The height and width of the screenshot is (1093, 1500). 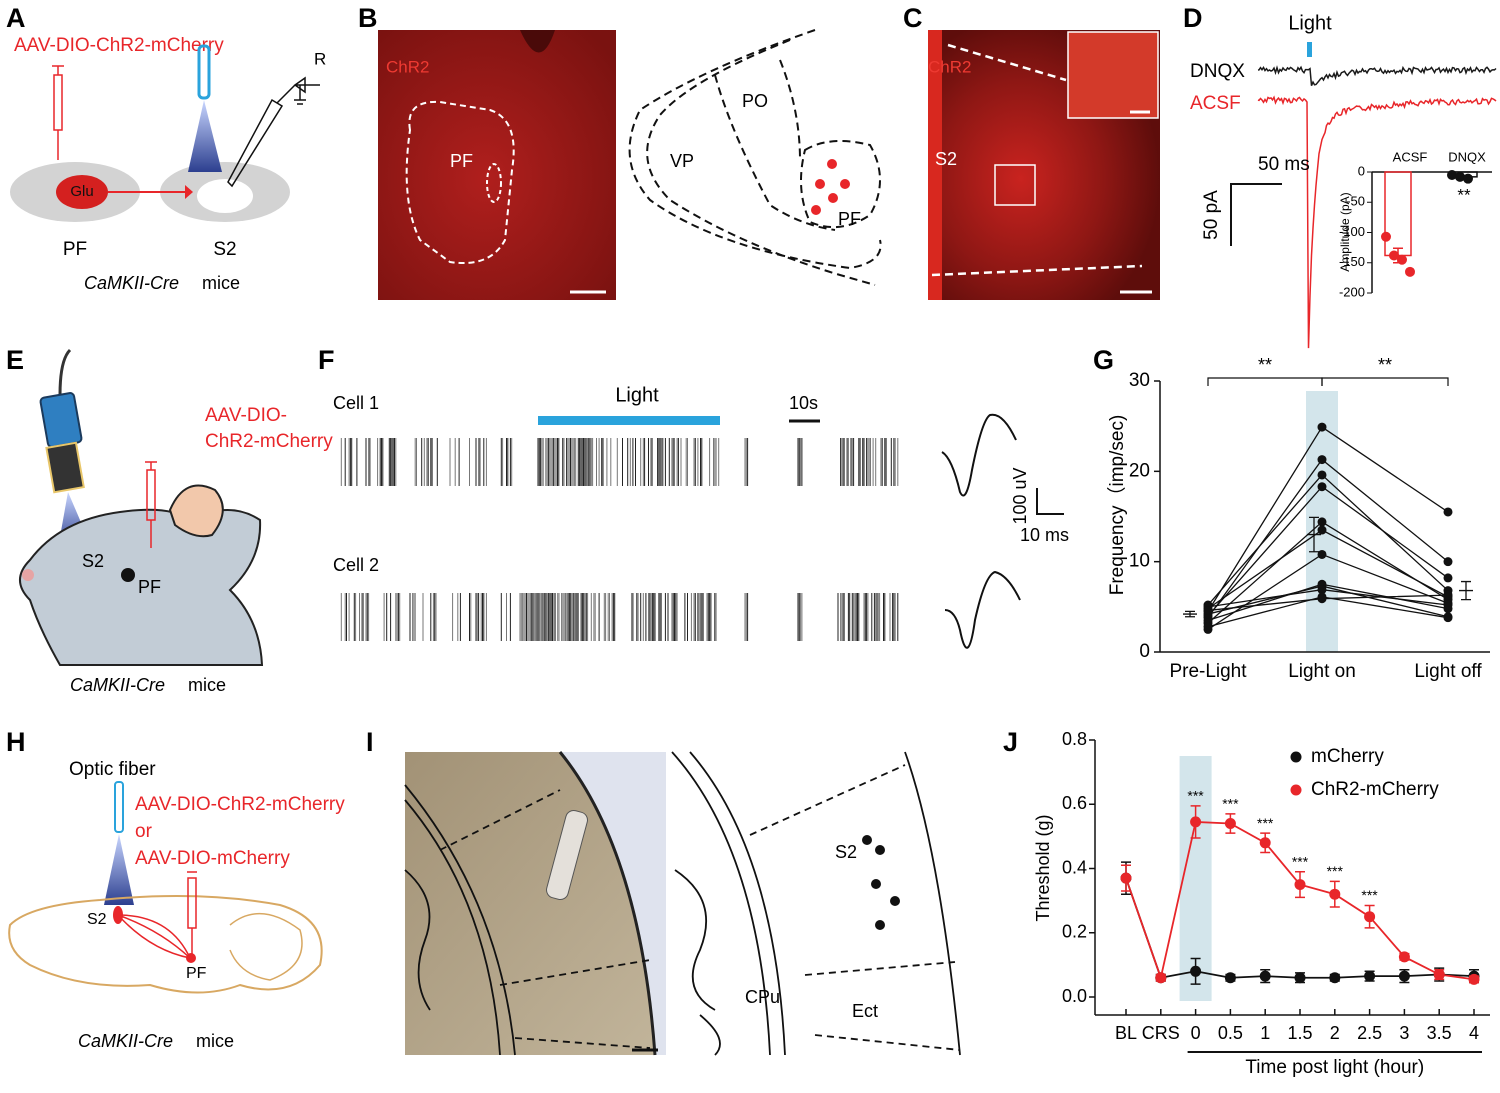 What do you see at coordinates (1217, 71) in the screenshot?
I see `trace-label: DNQX` at bounding box center [1217, 71].